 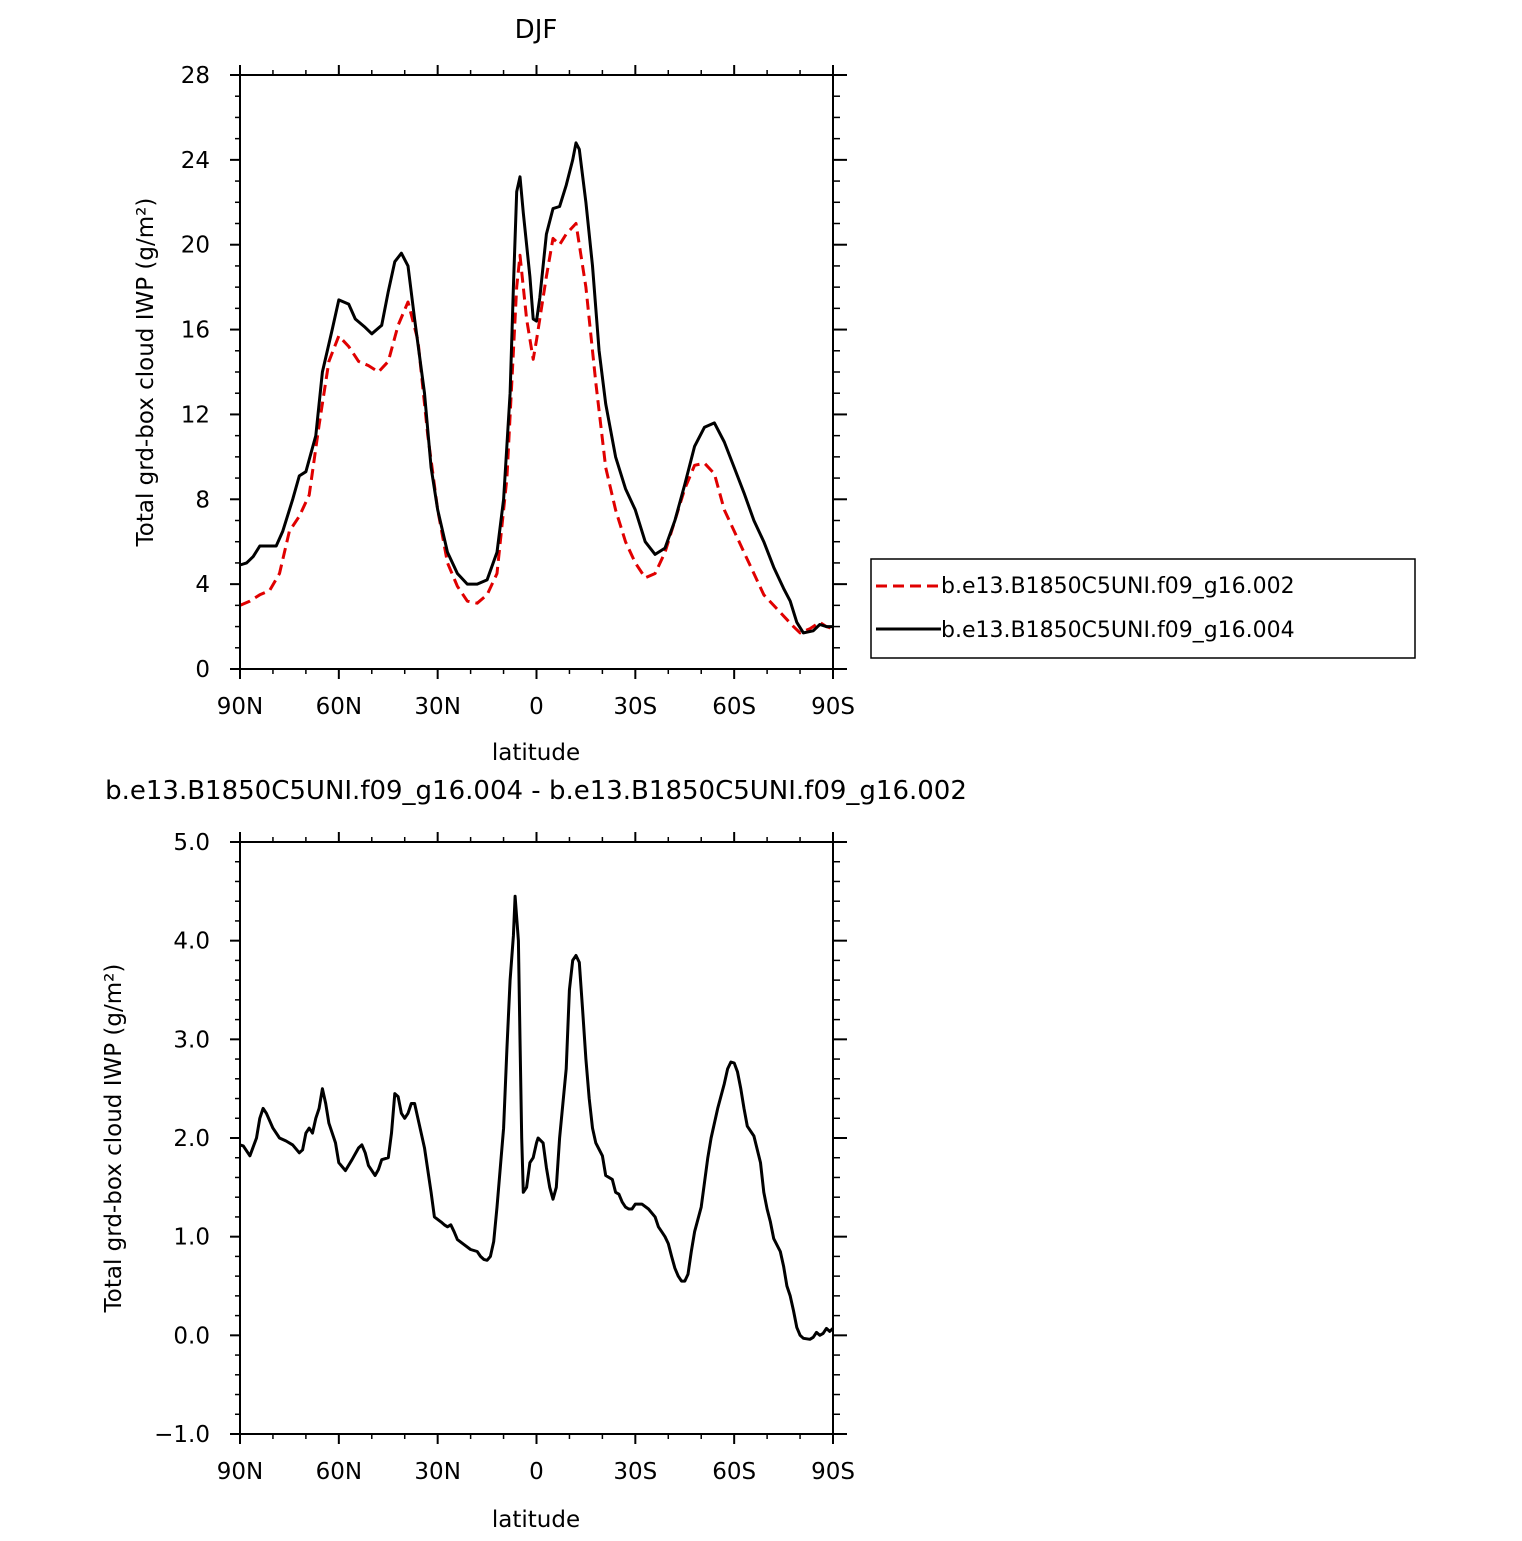 I want to click on bottom-x-tick-label: 90N, so click(x=240, y=1472).